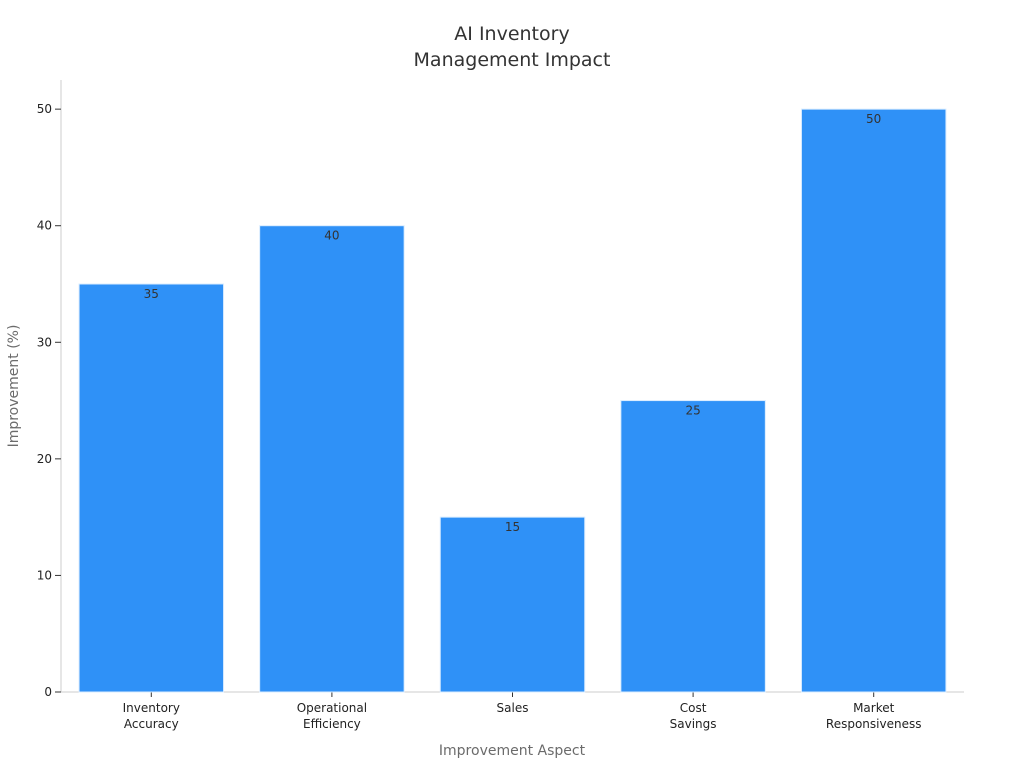 This screenshot has width=1024, height=768. Describe the element at coordinates (151, 716) in the screenshot. I see `x-tick-label: Inventory Accuracy` at that location.